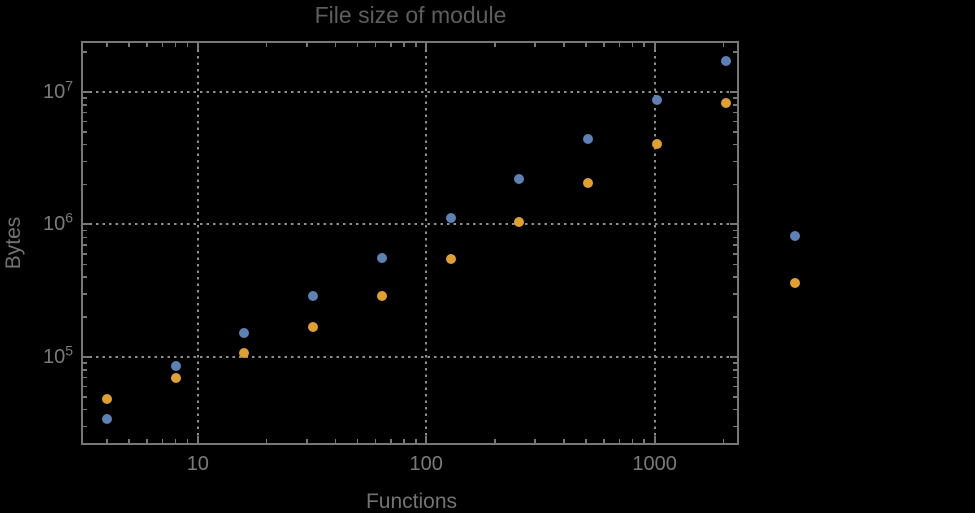 The width and height of the screenshot is (975, 513). Describe the element at coordinates (57, 222) in the screenshot. I see `y-tick-label: 10⁶` at that location.